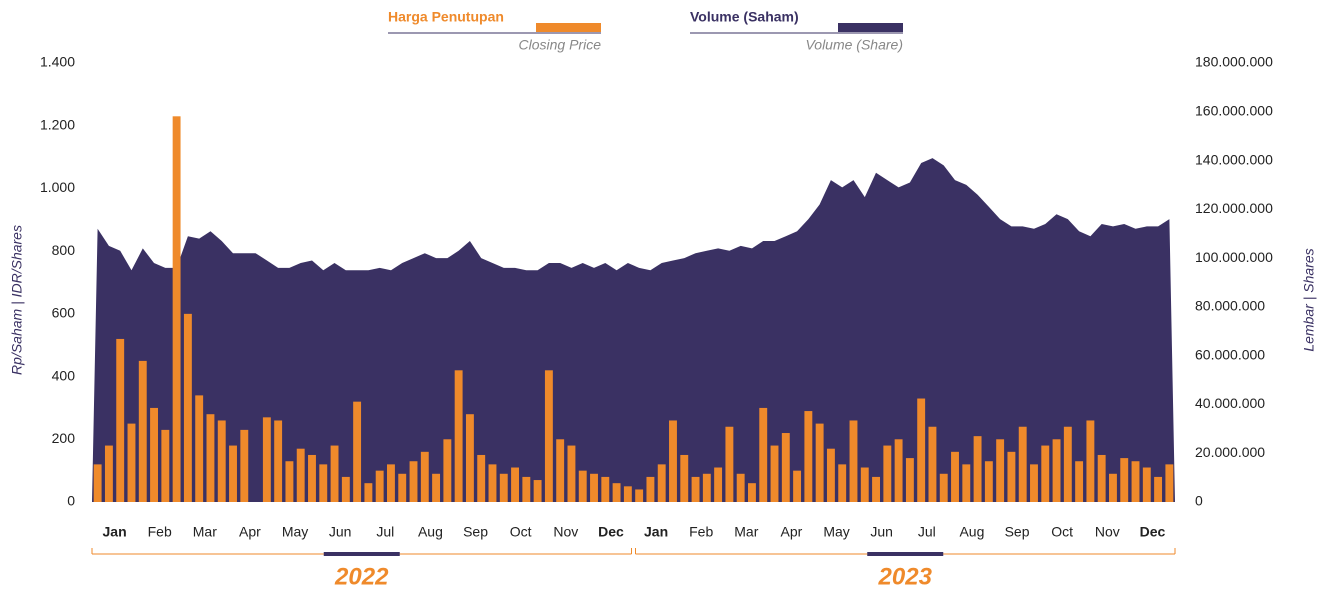 The width and height of the screenshot is (1325, 590). Describe the element at coordinates (560, 45) in the screenshot. I see `legend-sublabel: Closing Price` at that location.